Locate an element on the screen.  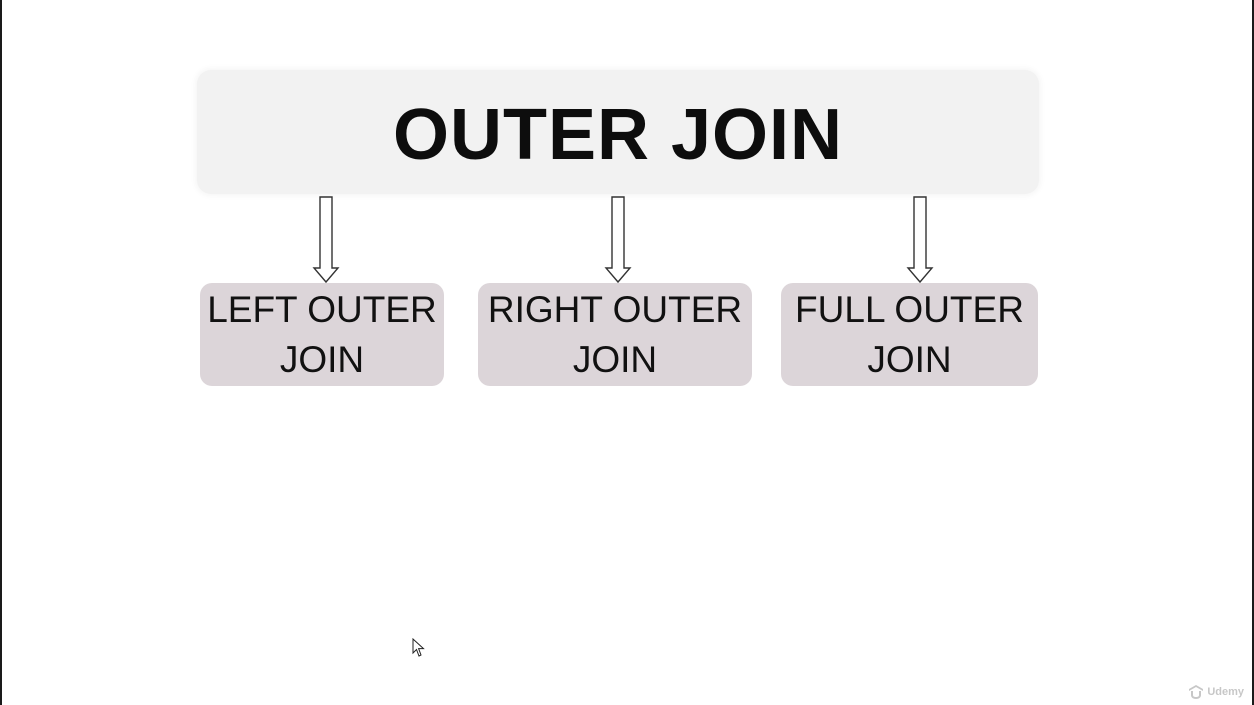
box-label-line1: RIGHT OUTER is located at coordinates (615, 309).